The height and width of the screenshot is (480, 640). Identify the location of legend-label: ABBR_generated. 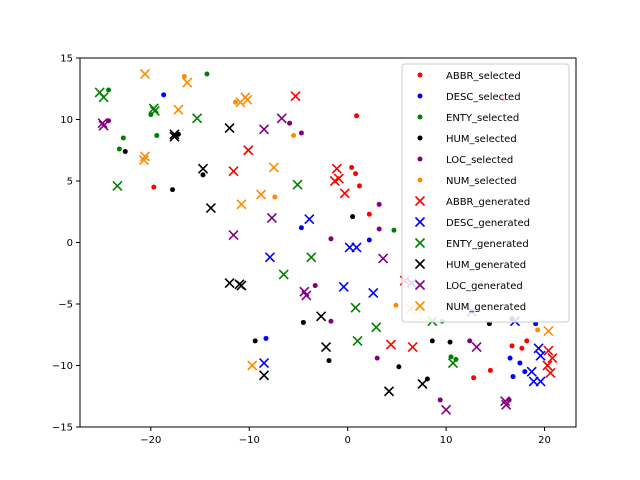
(488, 202).